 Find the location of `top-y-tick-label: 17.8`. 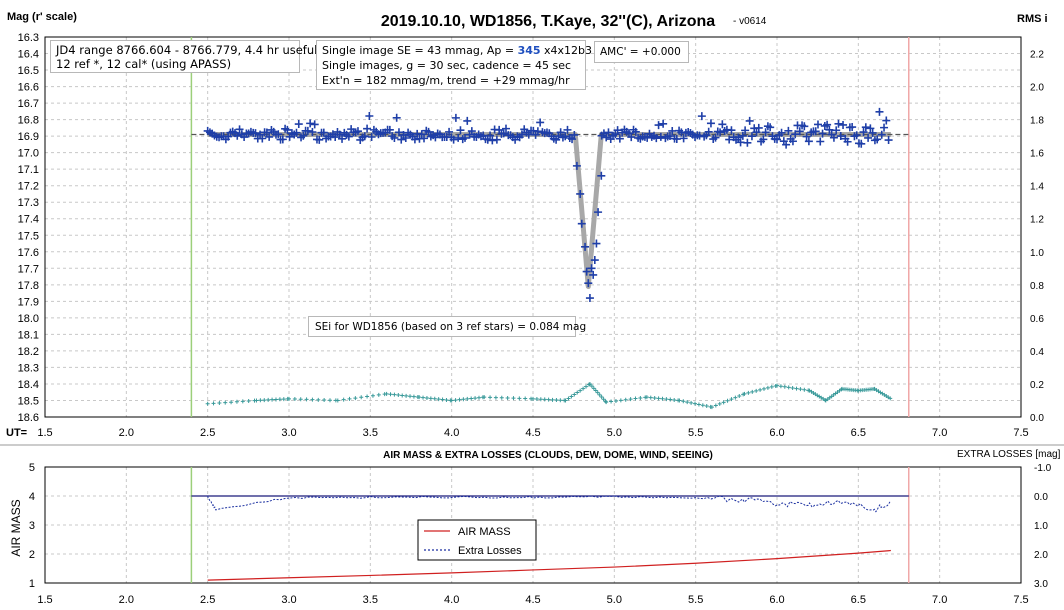

top-y-tick-label: 17.8 is located at coordinates (28, 286).